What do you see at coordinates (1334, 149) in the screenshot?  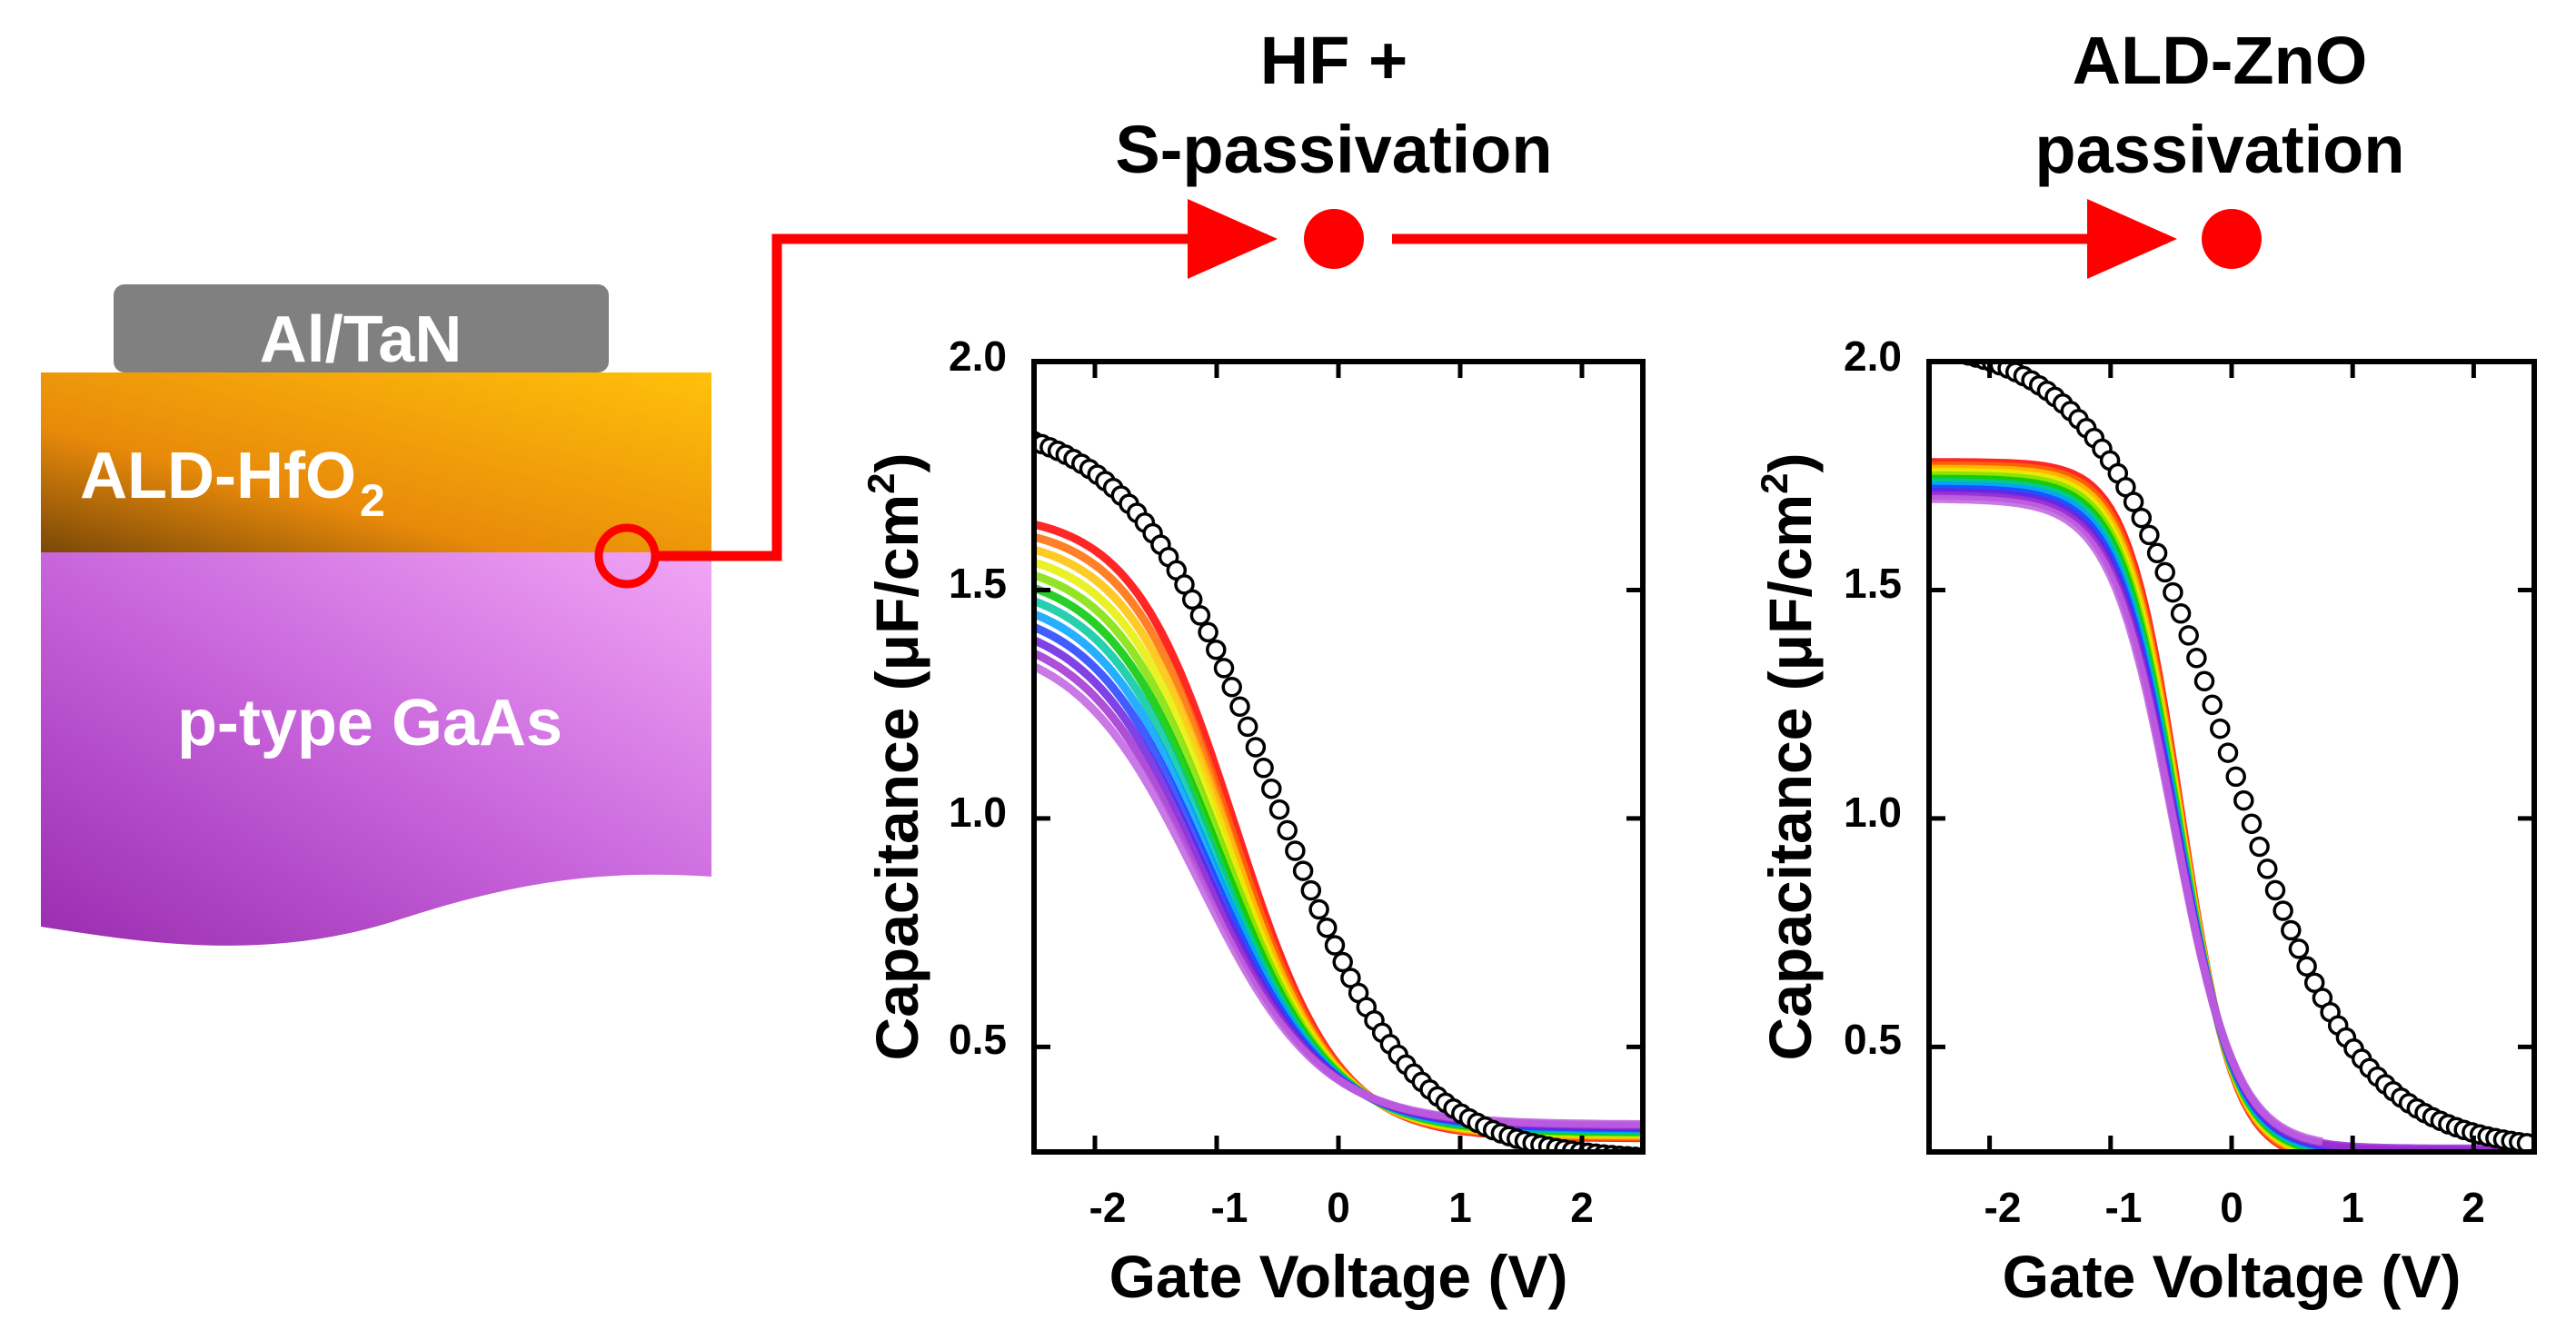 I see `step1-title-line2: S-passivation` at bounding box center [1334, 149].